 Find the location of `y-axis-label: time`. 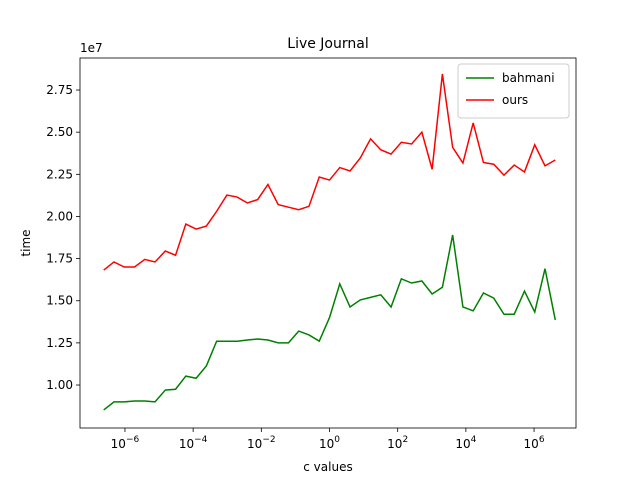

y-axis-label: time is located at coordinates (26, 242).